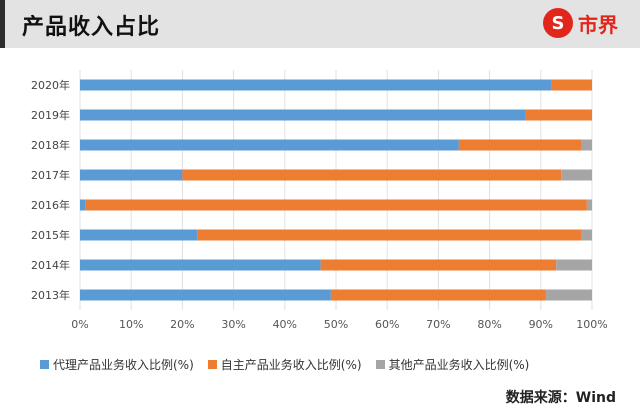  Describe the element at coordinates (285, 324) in the screenshot. I see `x-tick-label: 40%` at that location.